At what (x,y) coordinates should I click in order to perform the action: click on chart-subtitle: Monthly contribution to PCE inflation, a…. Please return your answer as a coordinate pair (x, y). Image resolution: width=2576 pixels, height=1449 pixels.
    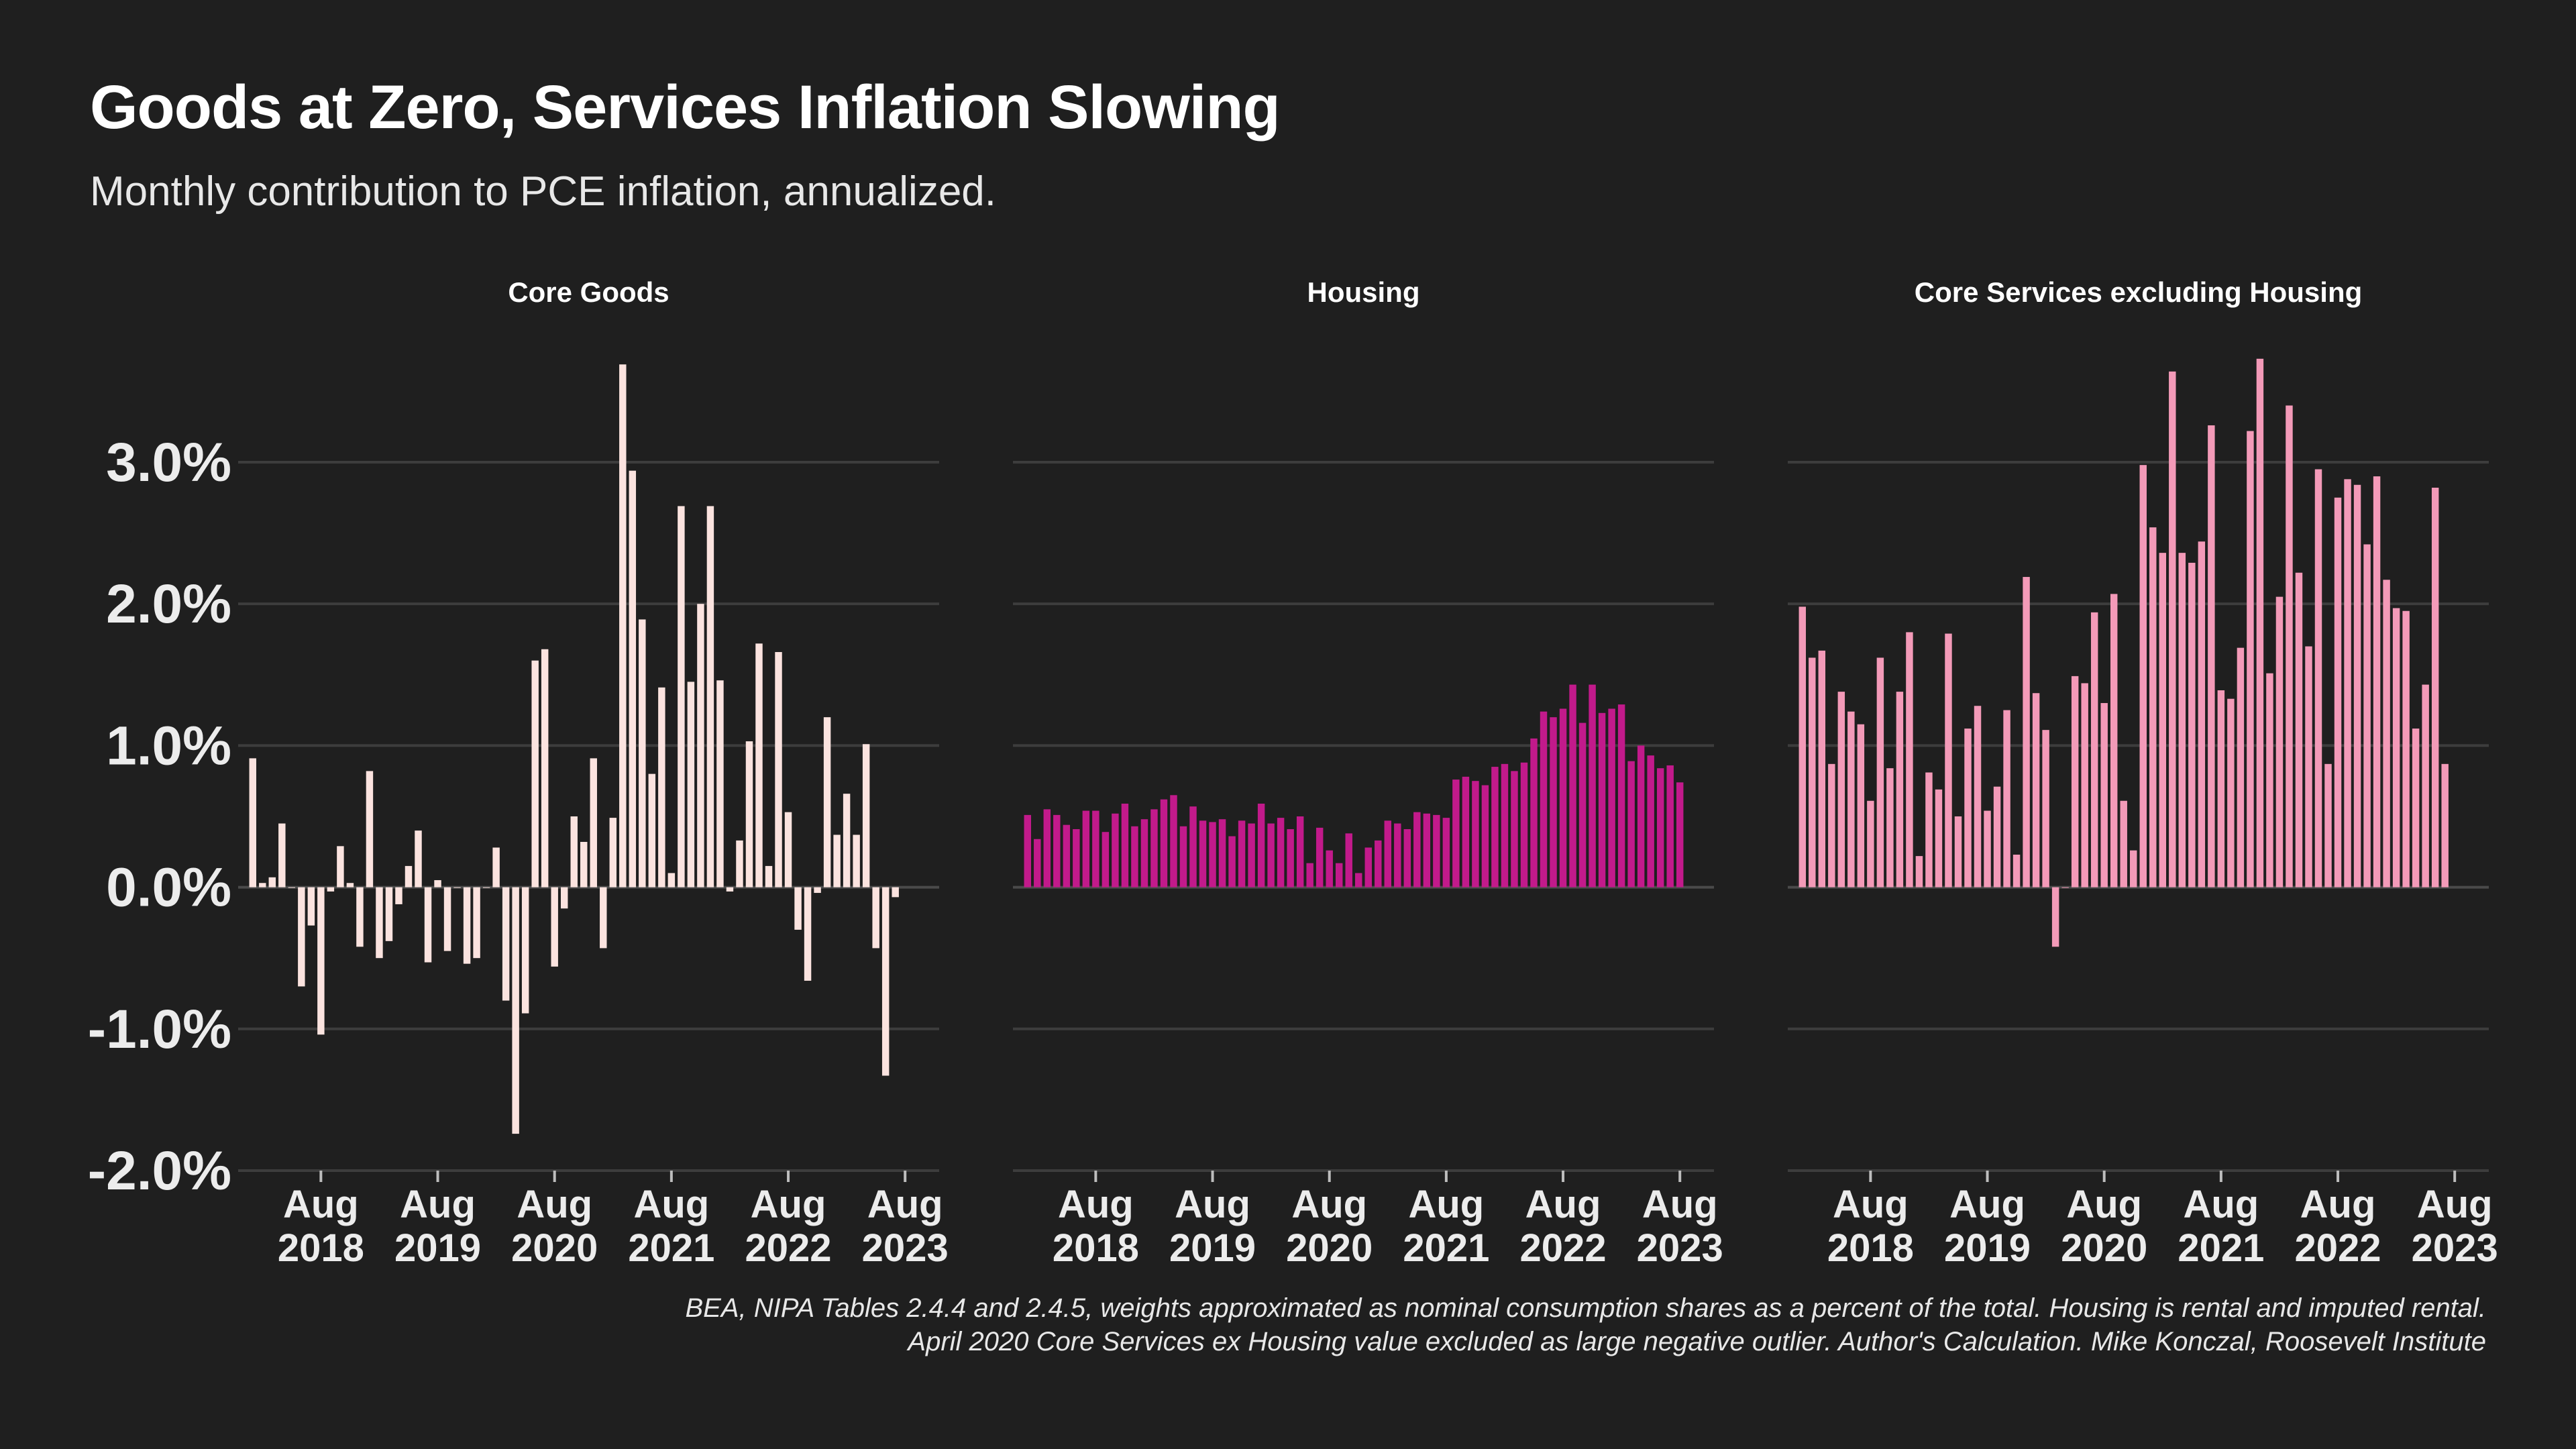
    Looking at the image, I should click on (543, 191).